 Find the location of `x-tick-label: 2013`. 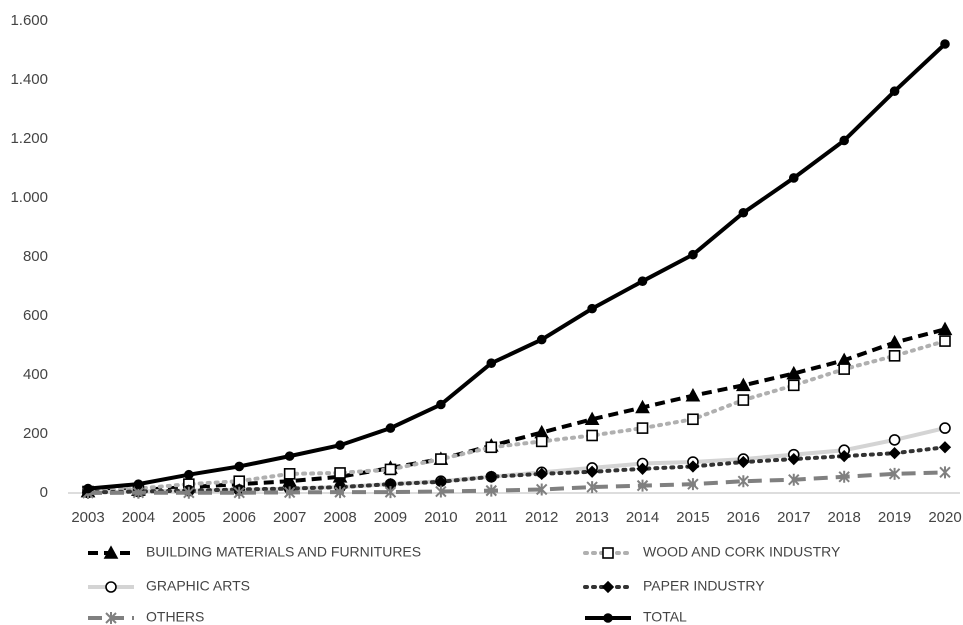

x-tick-label: 2013 is located at coordinates (591, 517).